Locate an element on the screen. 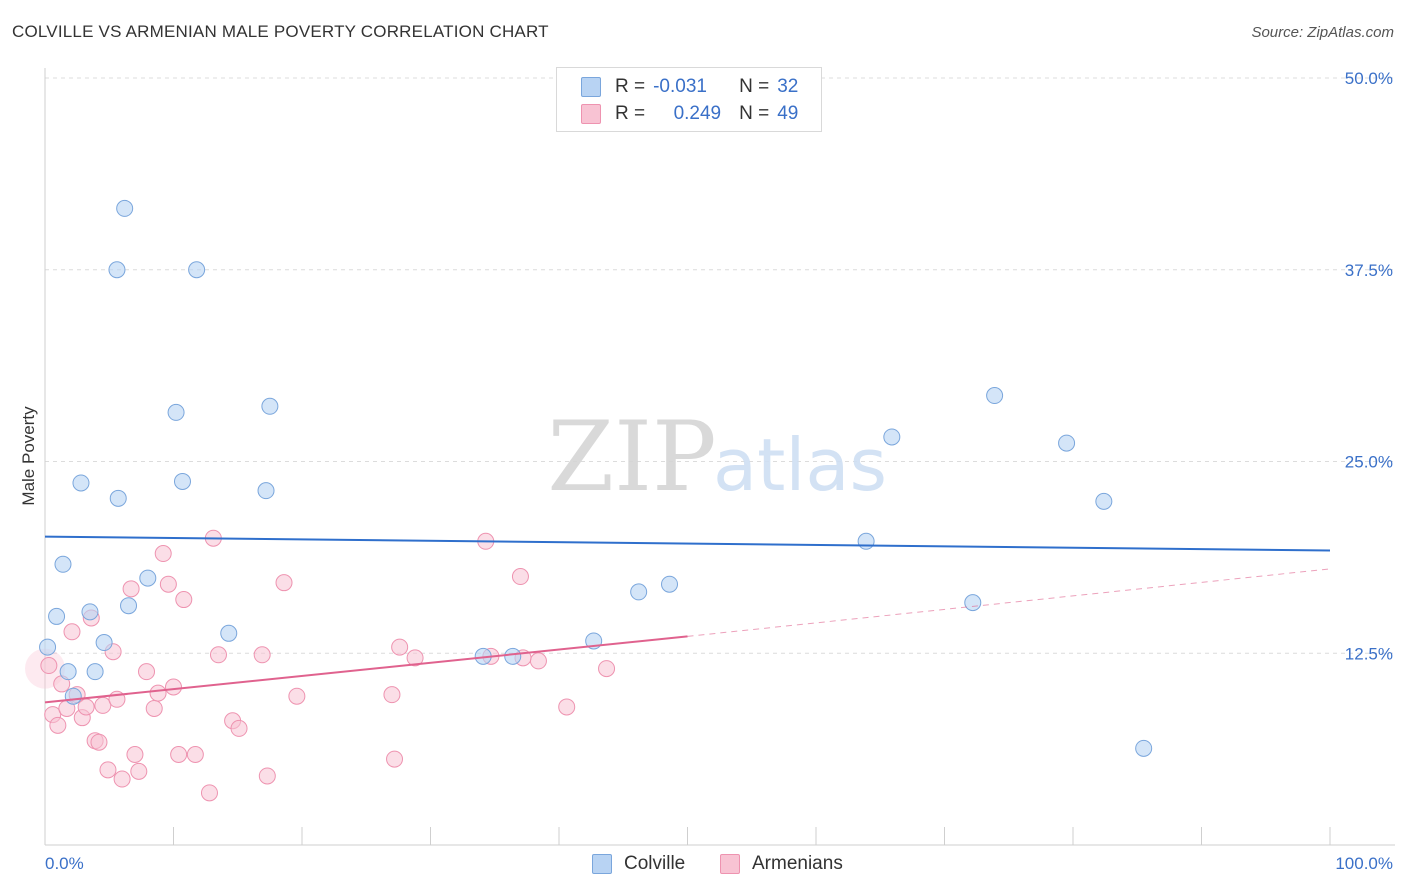 The height and width of the screenshot is (892, 1406). bottom-colville-swatch is located at coordinates (602, 864).